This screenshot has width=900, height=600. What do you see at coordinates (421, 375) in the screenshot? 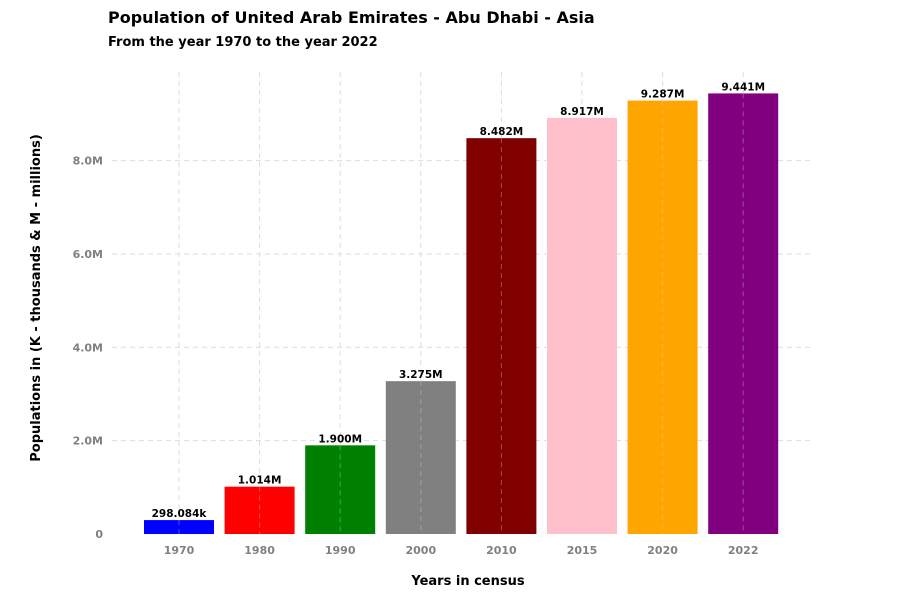
I see `data-label: 3.275M` at bounding box center [421, 375].